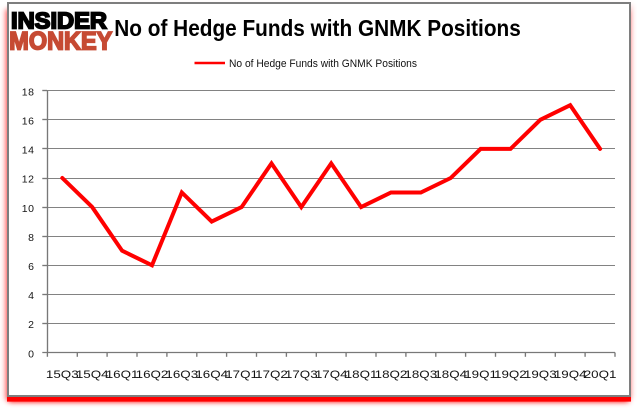  I want to click on svg-text: 6, so click(31, 267).